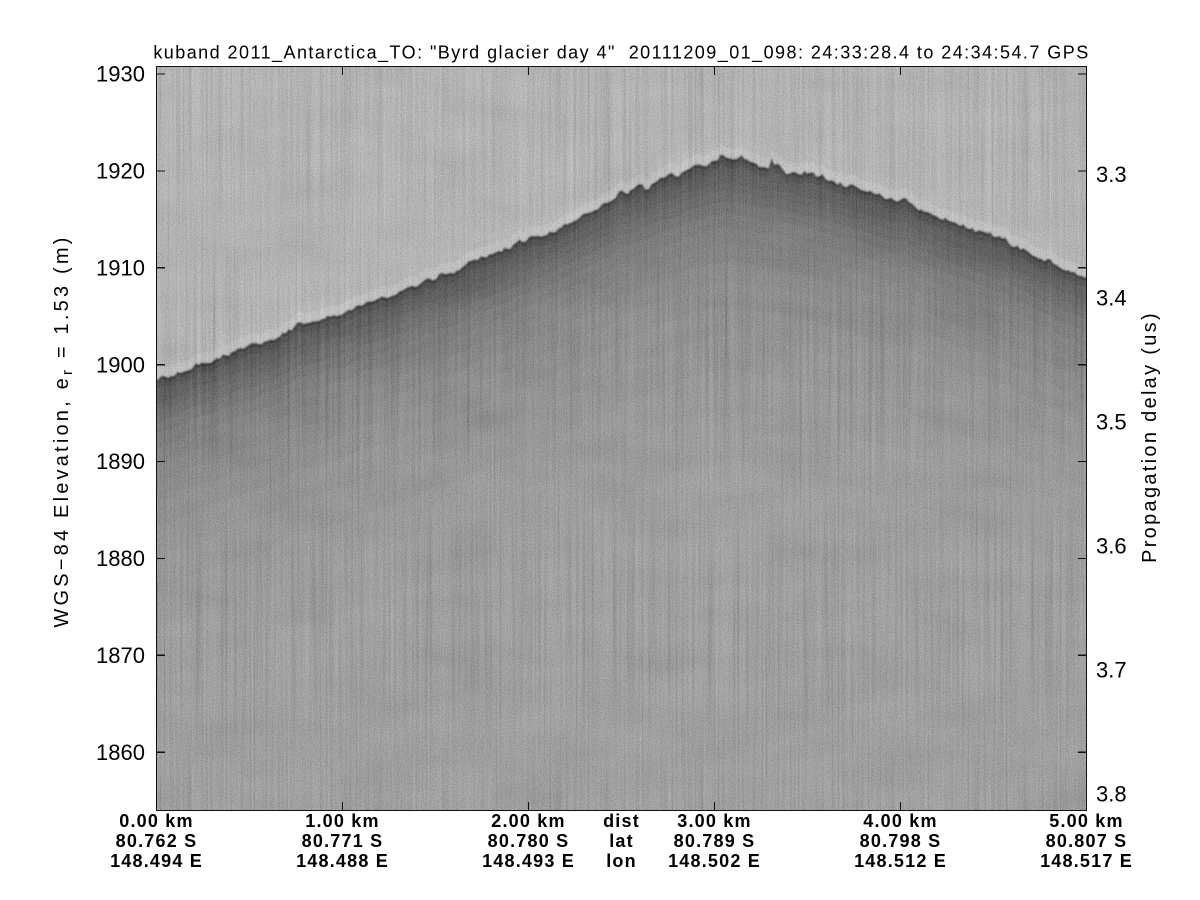  What do you see at coordinates (156, 861) in the screenshot?
I see `svg-text: 148.494 E` at bounding box center [156, 861].